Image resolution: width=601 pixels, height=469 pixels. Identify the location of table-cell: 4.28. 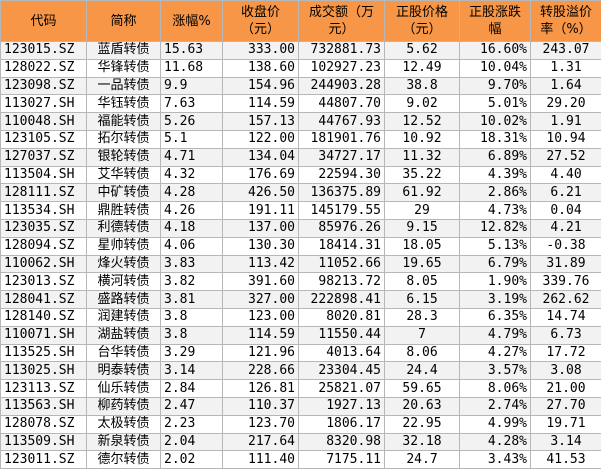
(191, 193).